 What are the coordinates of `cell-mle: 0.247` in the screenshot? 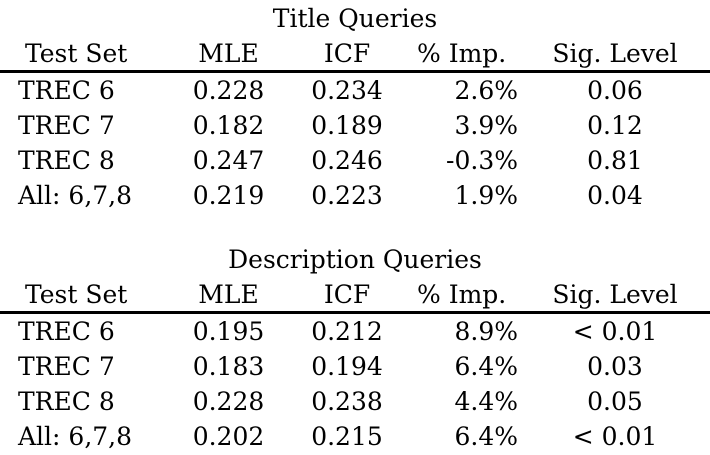 It's located at (228, 160).